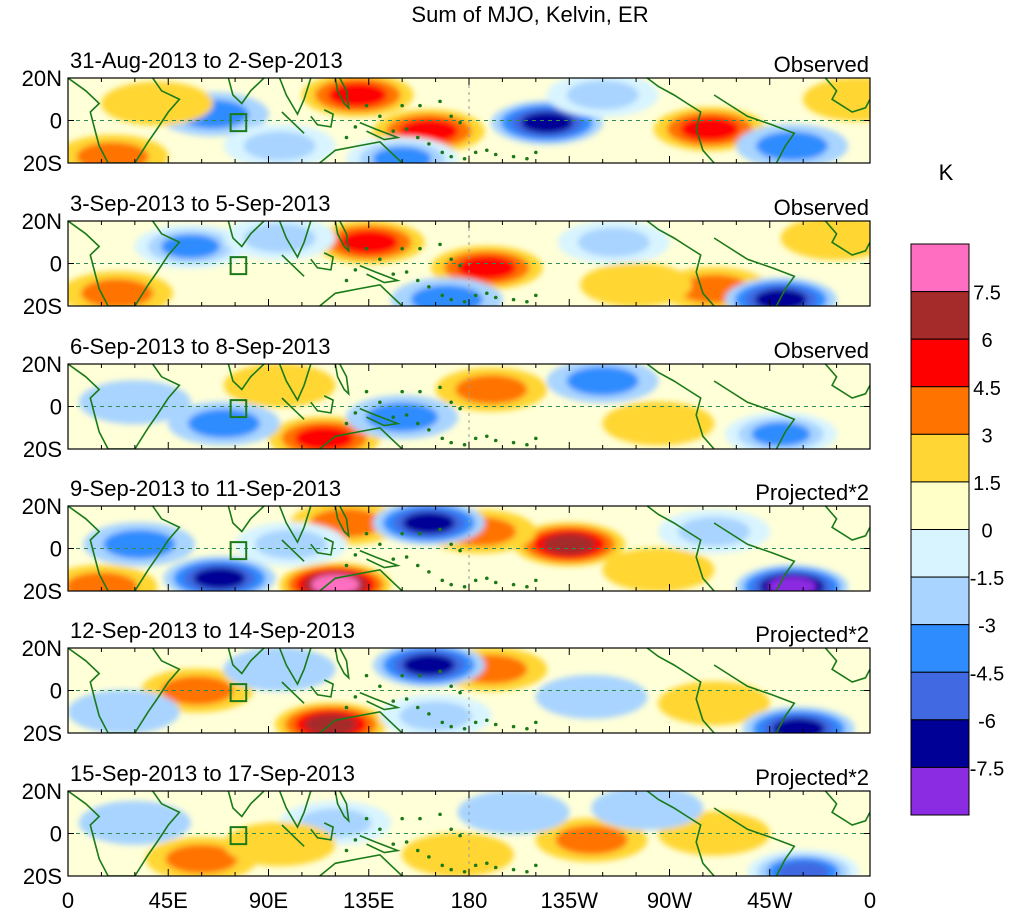 This screenshot has height=923, width=1024. I want to click on panel-3: 20N 0 20S 6-Sep-2013 to 8-Sep-2013 Observed, so click(446, 398).